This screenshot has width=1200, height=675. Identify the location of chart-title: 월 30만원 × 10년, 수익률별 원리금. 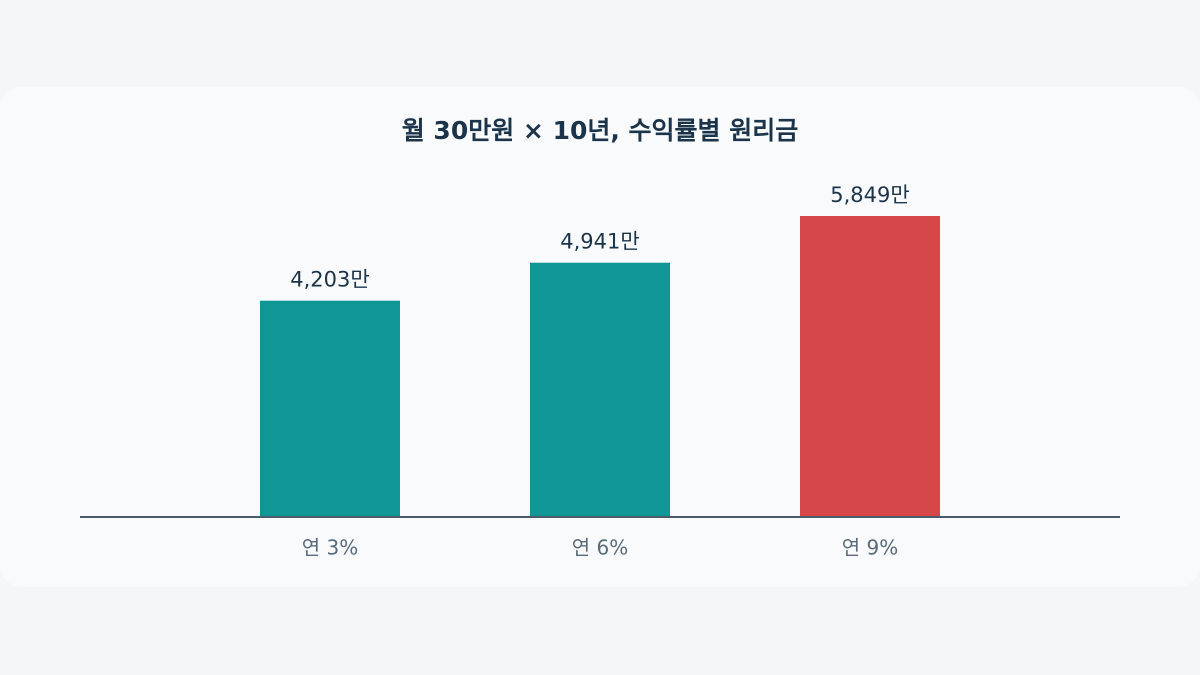
(600, 130).